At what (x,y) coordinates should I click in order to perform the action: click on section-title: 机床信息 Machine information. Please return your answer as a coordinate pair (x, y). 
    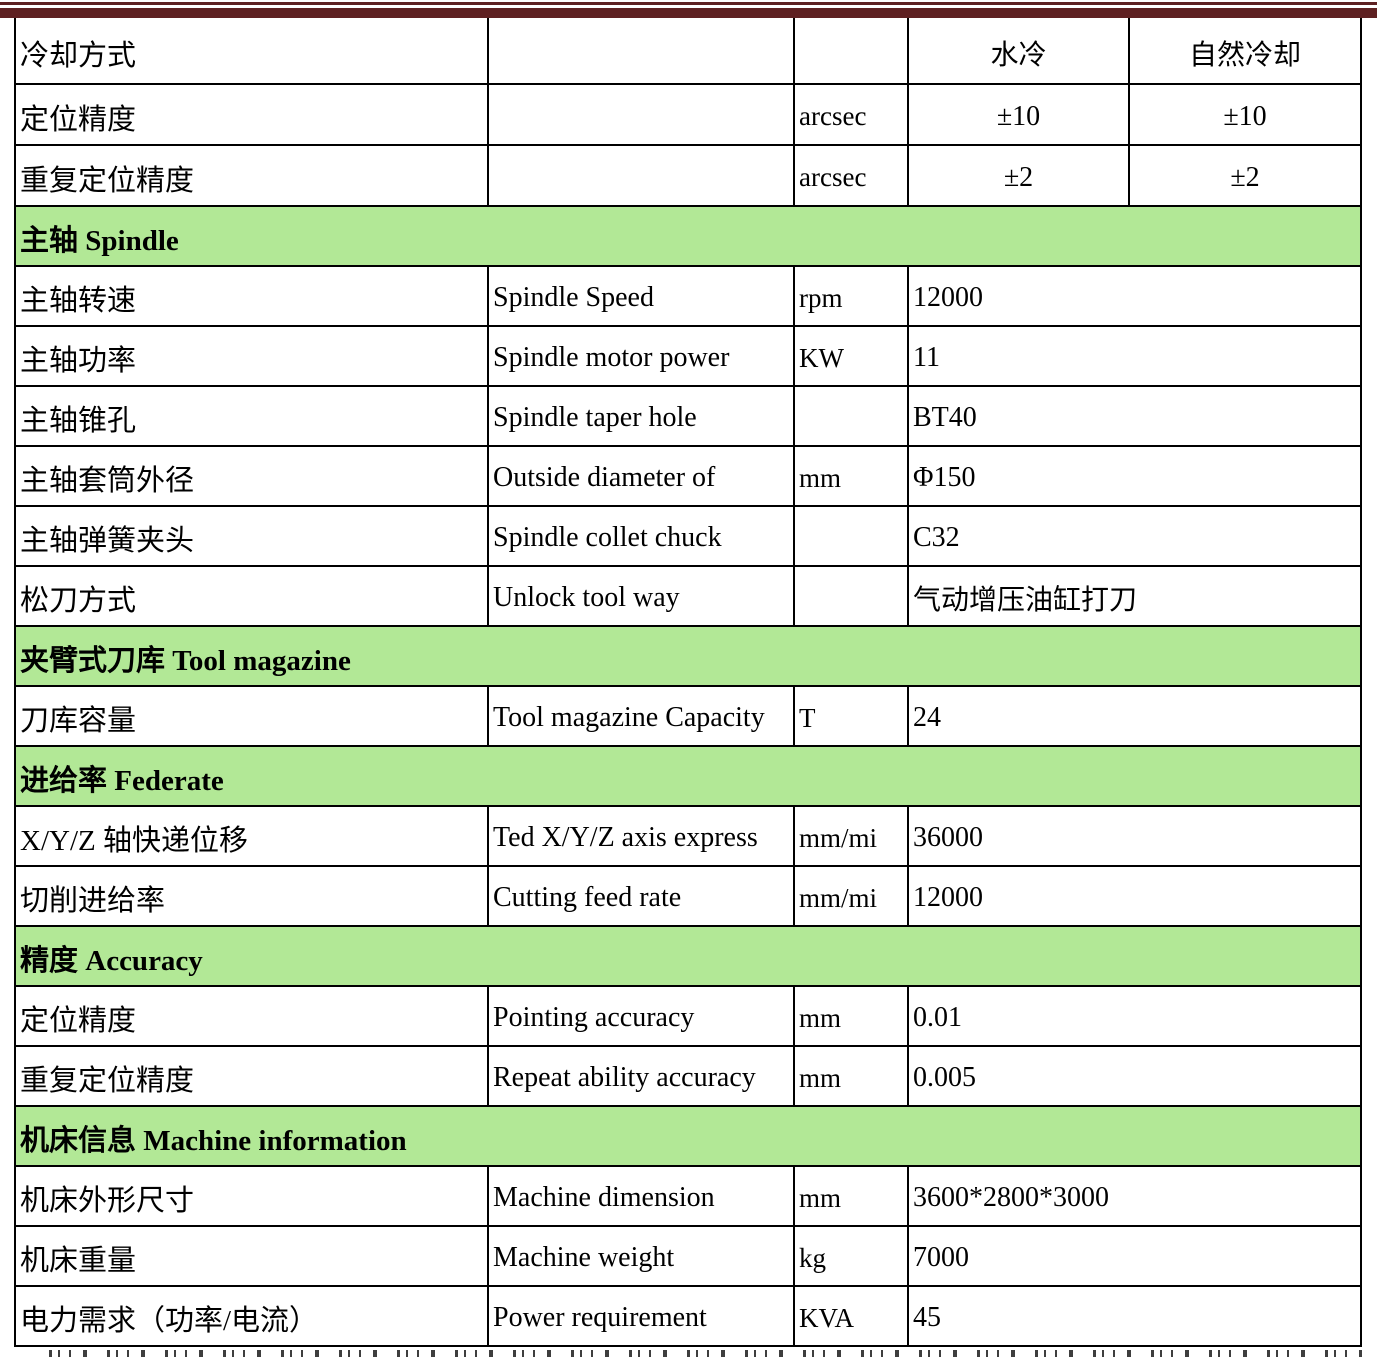
    Looking at the image, I should click on (688, 1136).